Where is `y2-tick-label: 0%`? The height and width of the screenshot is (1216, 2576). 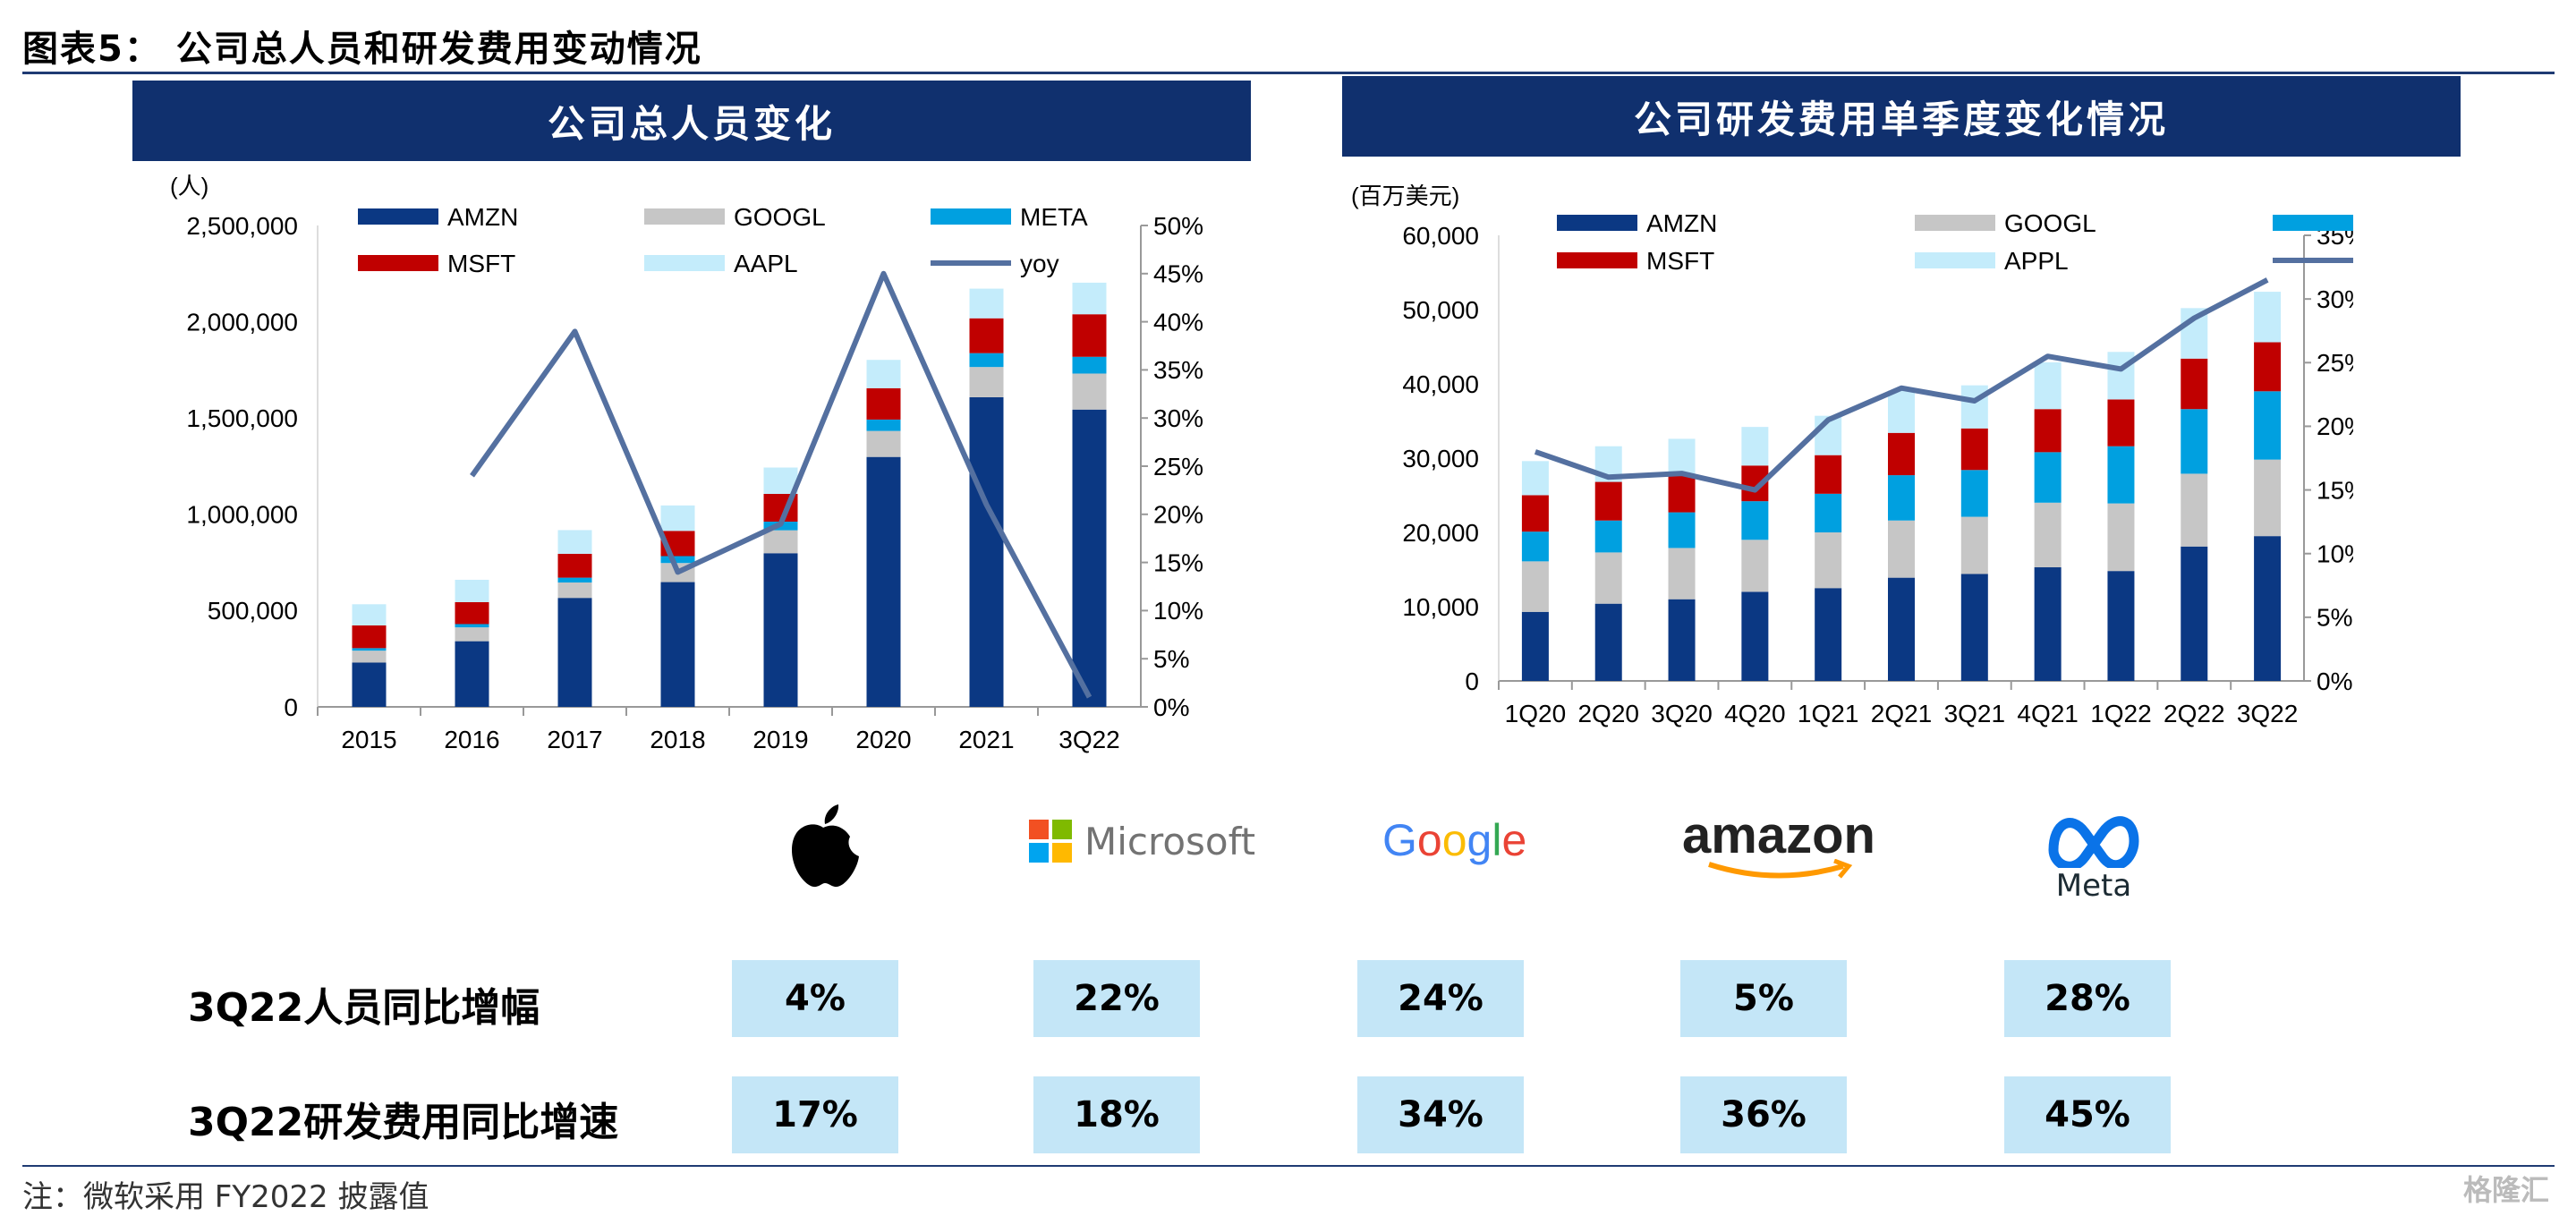
y2-tick-label: 0% is located at coordinates (2334, 681).